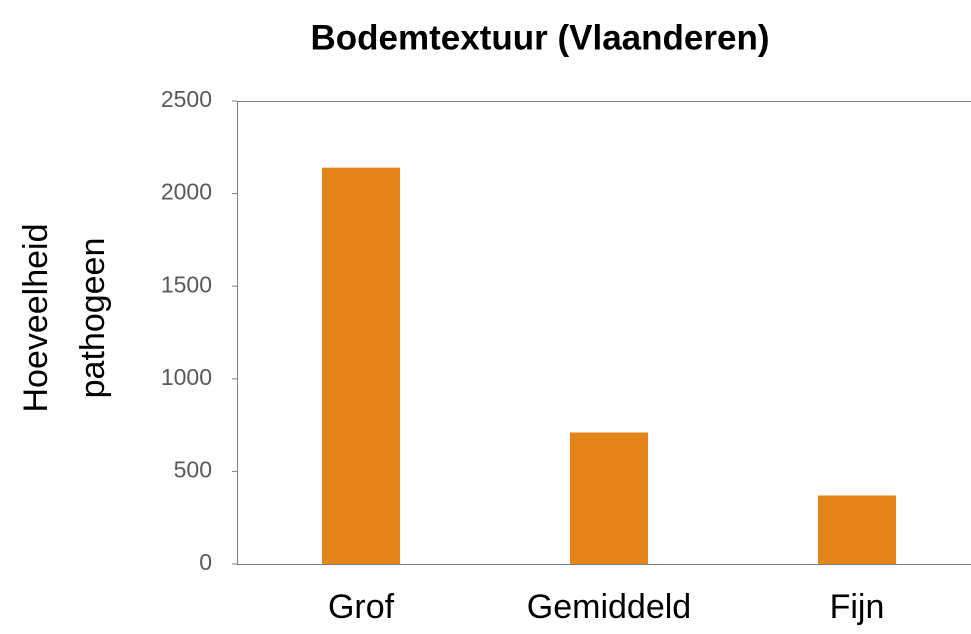  Describe the element at coordinates (36, 317) in the screenshot. I see `y-axis-label: Hoeveelheid` at that location.